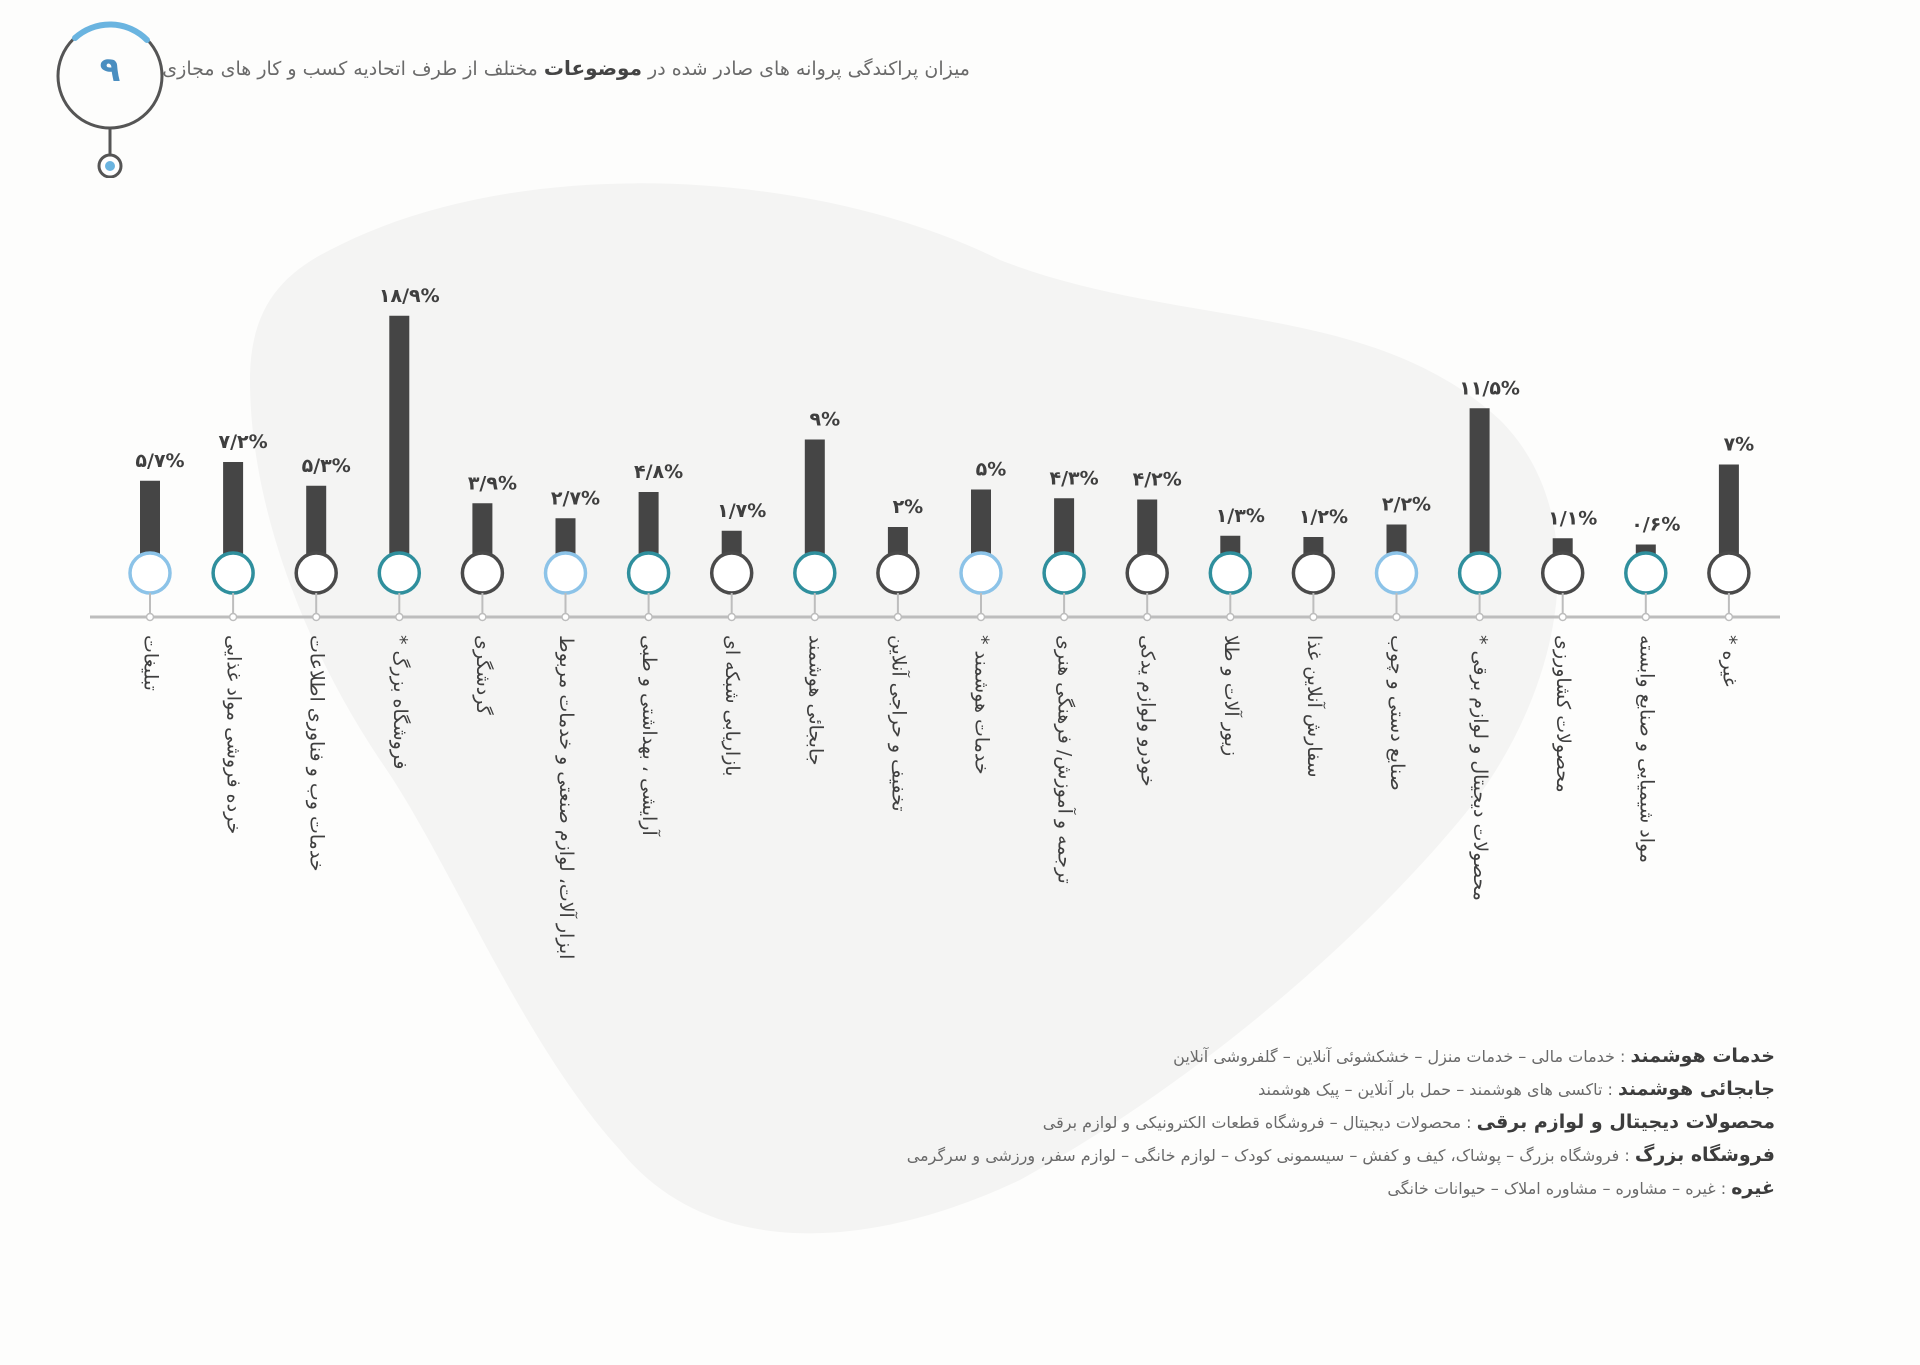 The height and width of the screenshot is (1365, 1920). Describe the element at coordinates (1702, 1056) in the screenshot. I see `note-term: خدمات هوشمند` at that location.